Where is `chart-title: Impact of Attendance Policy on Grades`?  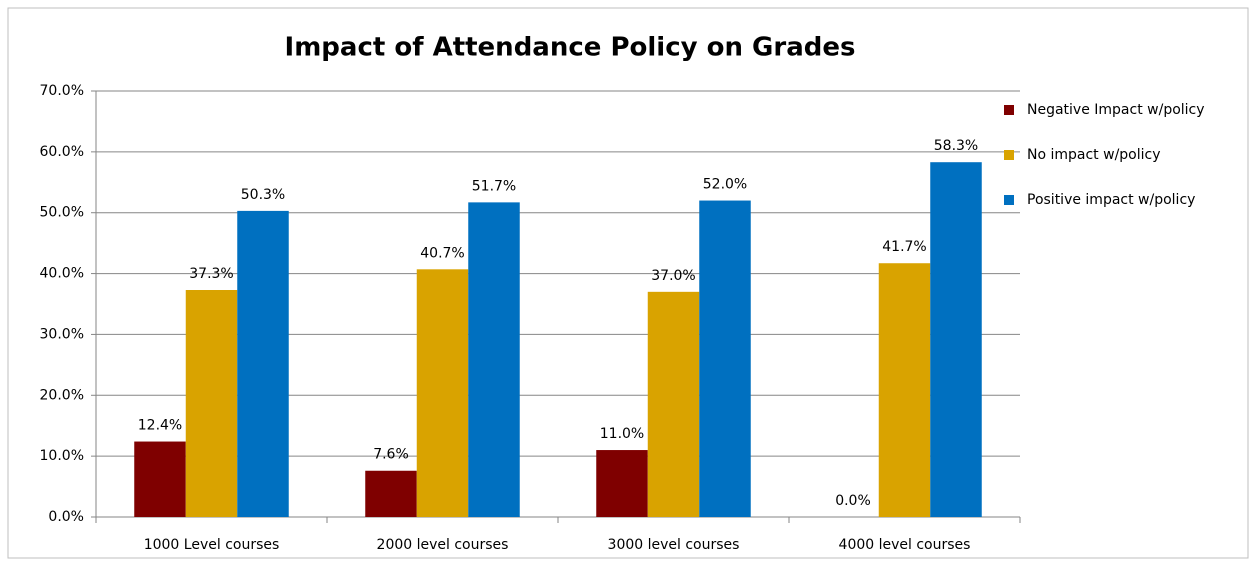
chart-title: Impact of Attendance Policy on Grades is located at coordinates (570, 48).